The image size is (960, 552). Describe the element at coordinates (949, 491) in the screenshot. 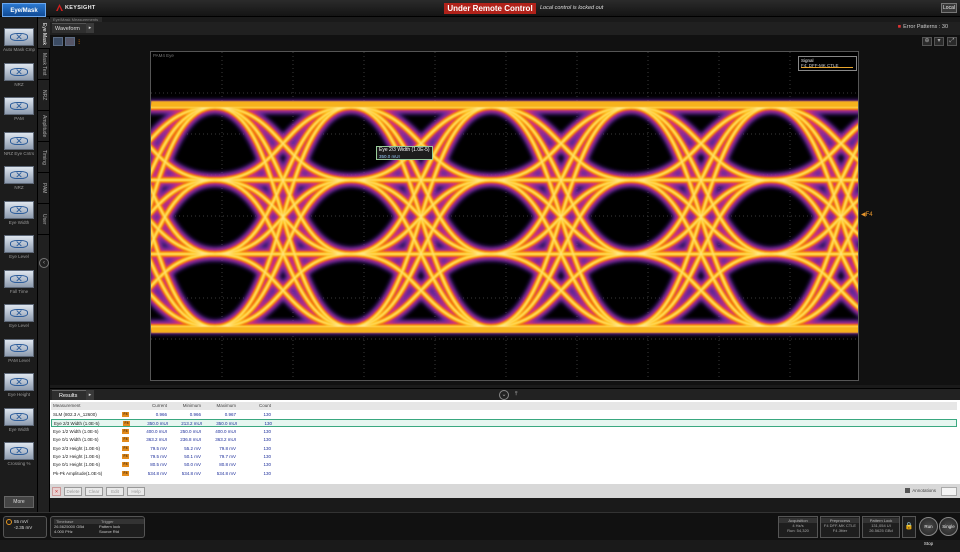

I see `results-options-button` at that location.